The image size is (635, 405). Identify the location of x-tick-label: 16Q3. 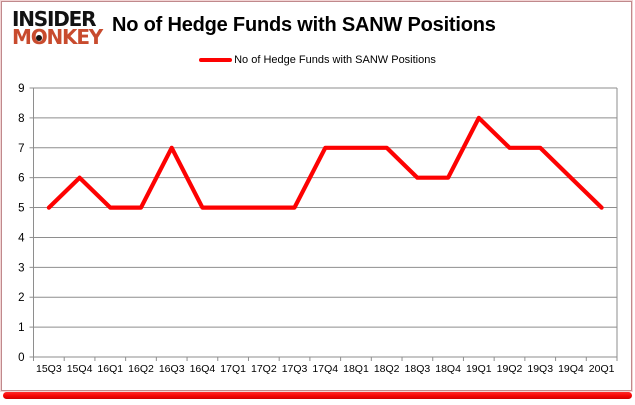
(172, 369).